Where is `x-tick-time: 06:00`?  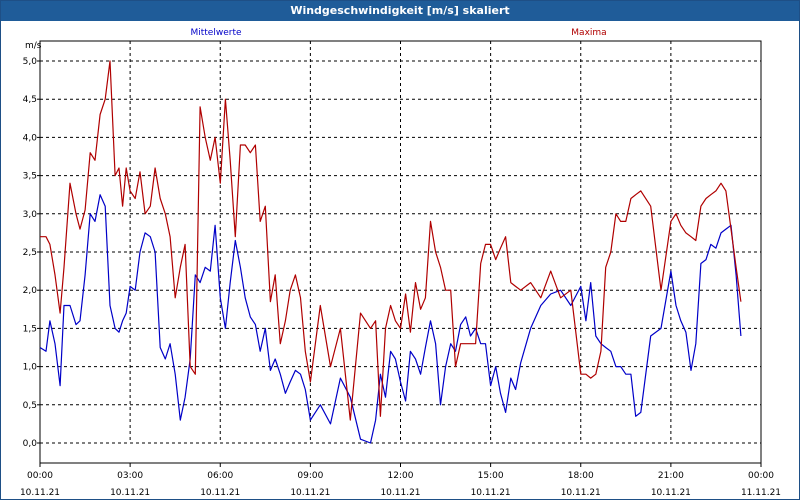
x-tick-time: 06:00 is located at coordinates (220, 476).